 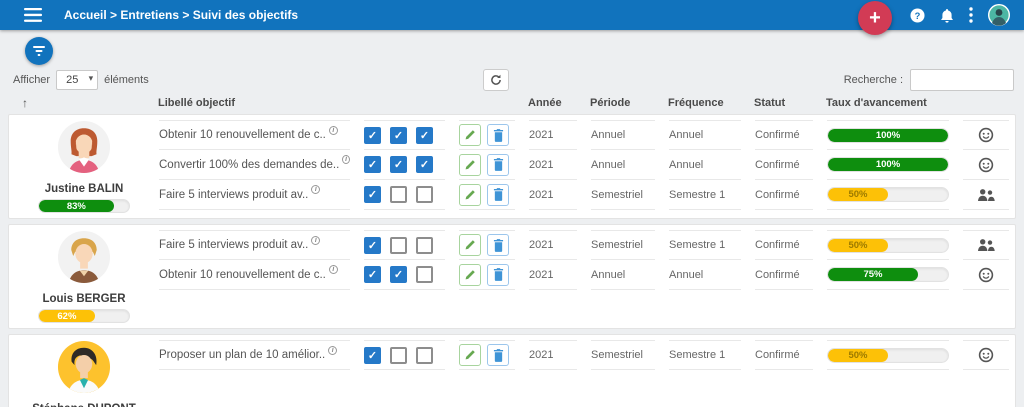 I want to click on person-cell: Louis BERGER 62%, so click(x=84, y=276).